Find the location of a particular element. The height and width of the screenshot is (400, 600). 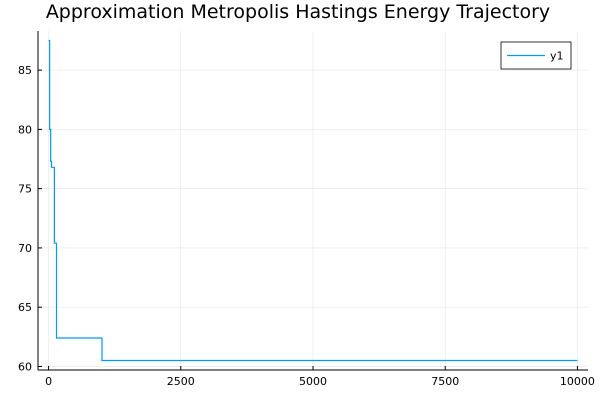

y-tick-label: 65 is located at coordinates (25, 307).